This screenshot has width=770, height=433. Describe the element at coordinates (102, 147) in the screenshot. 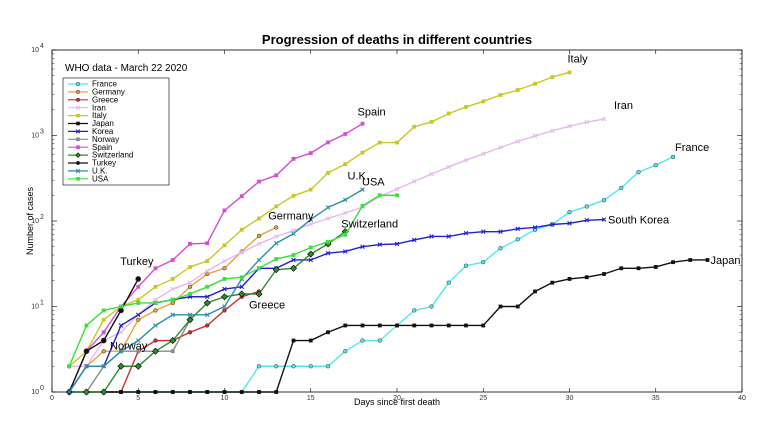

I see `legend-label: Spain` at that location.